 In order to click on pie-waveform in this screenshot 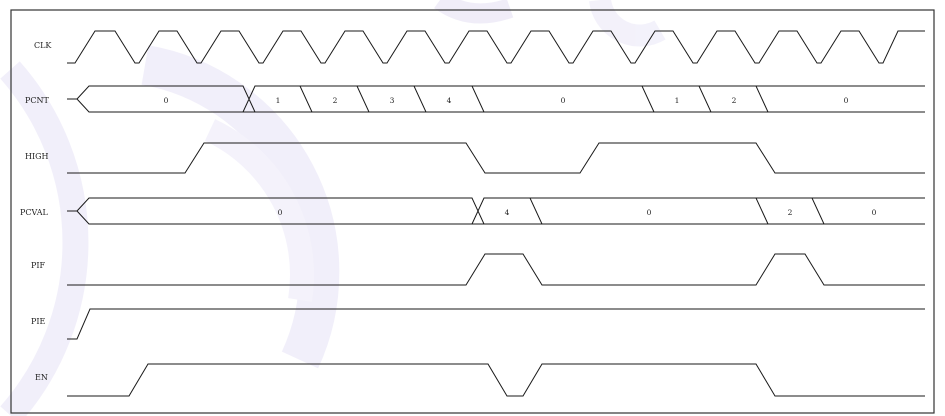, I will do `click(496, 324)`.